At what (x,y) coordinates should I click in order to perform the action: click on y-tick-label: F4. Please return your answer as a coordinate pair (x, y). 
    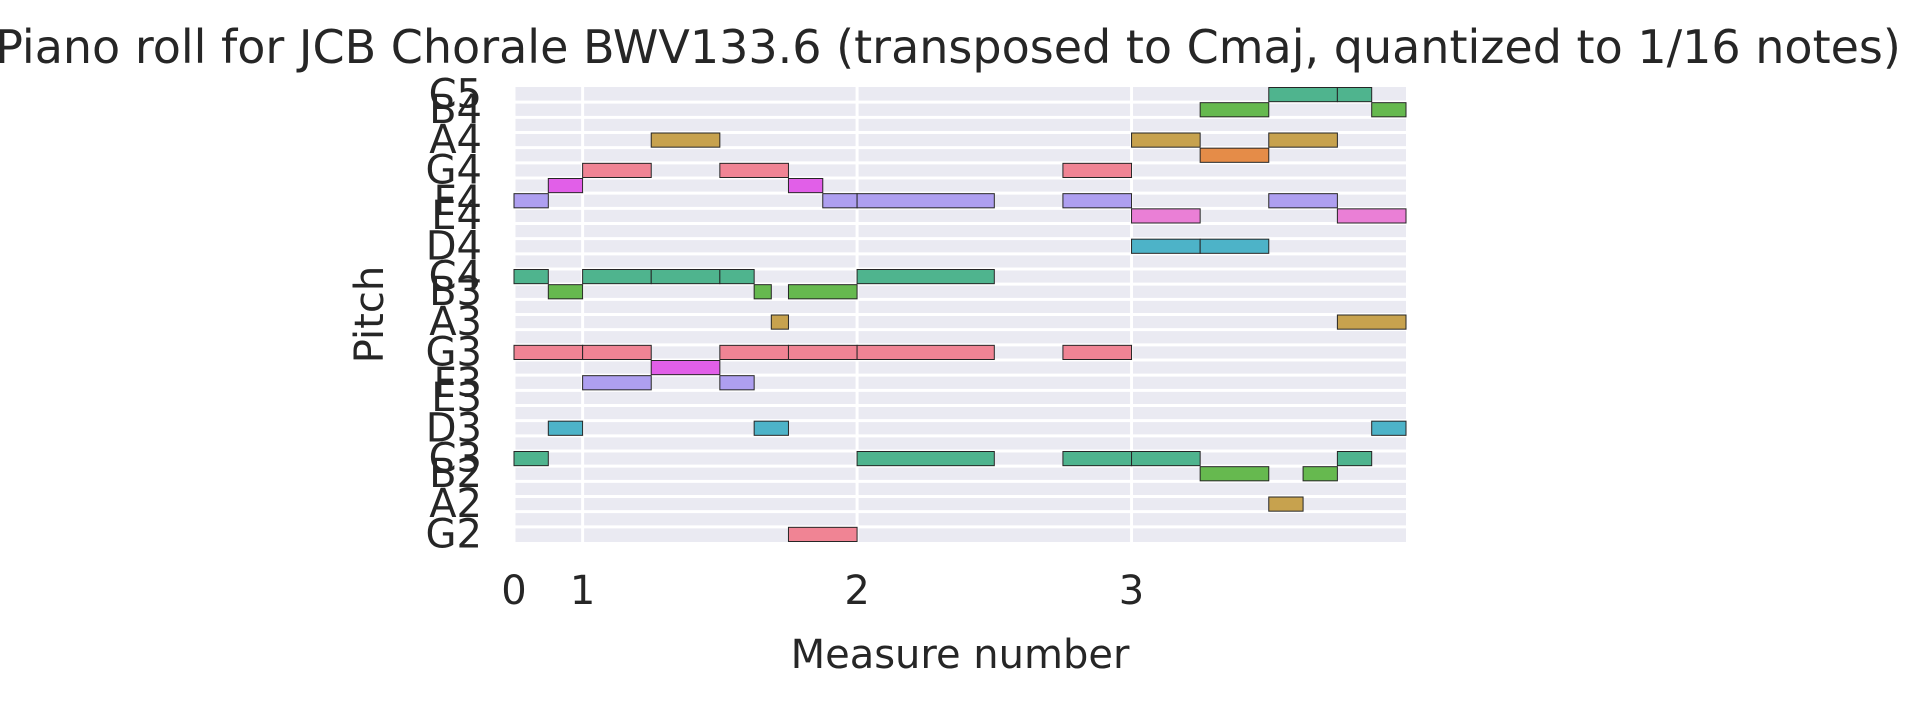
    Looking at the image, I should click on (458, 201).